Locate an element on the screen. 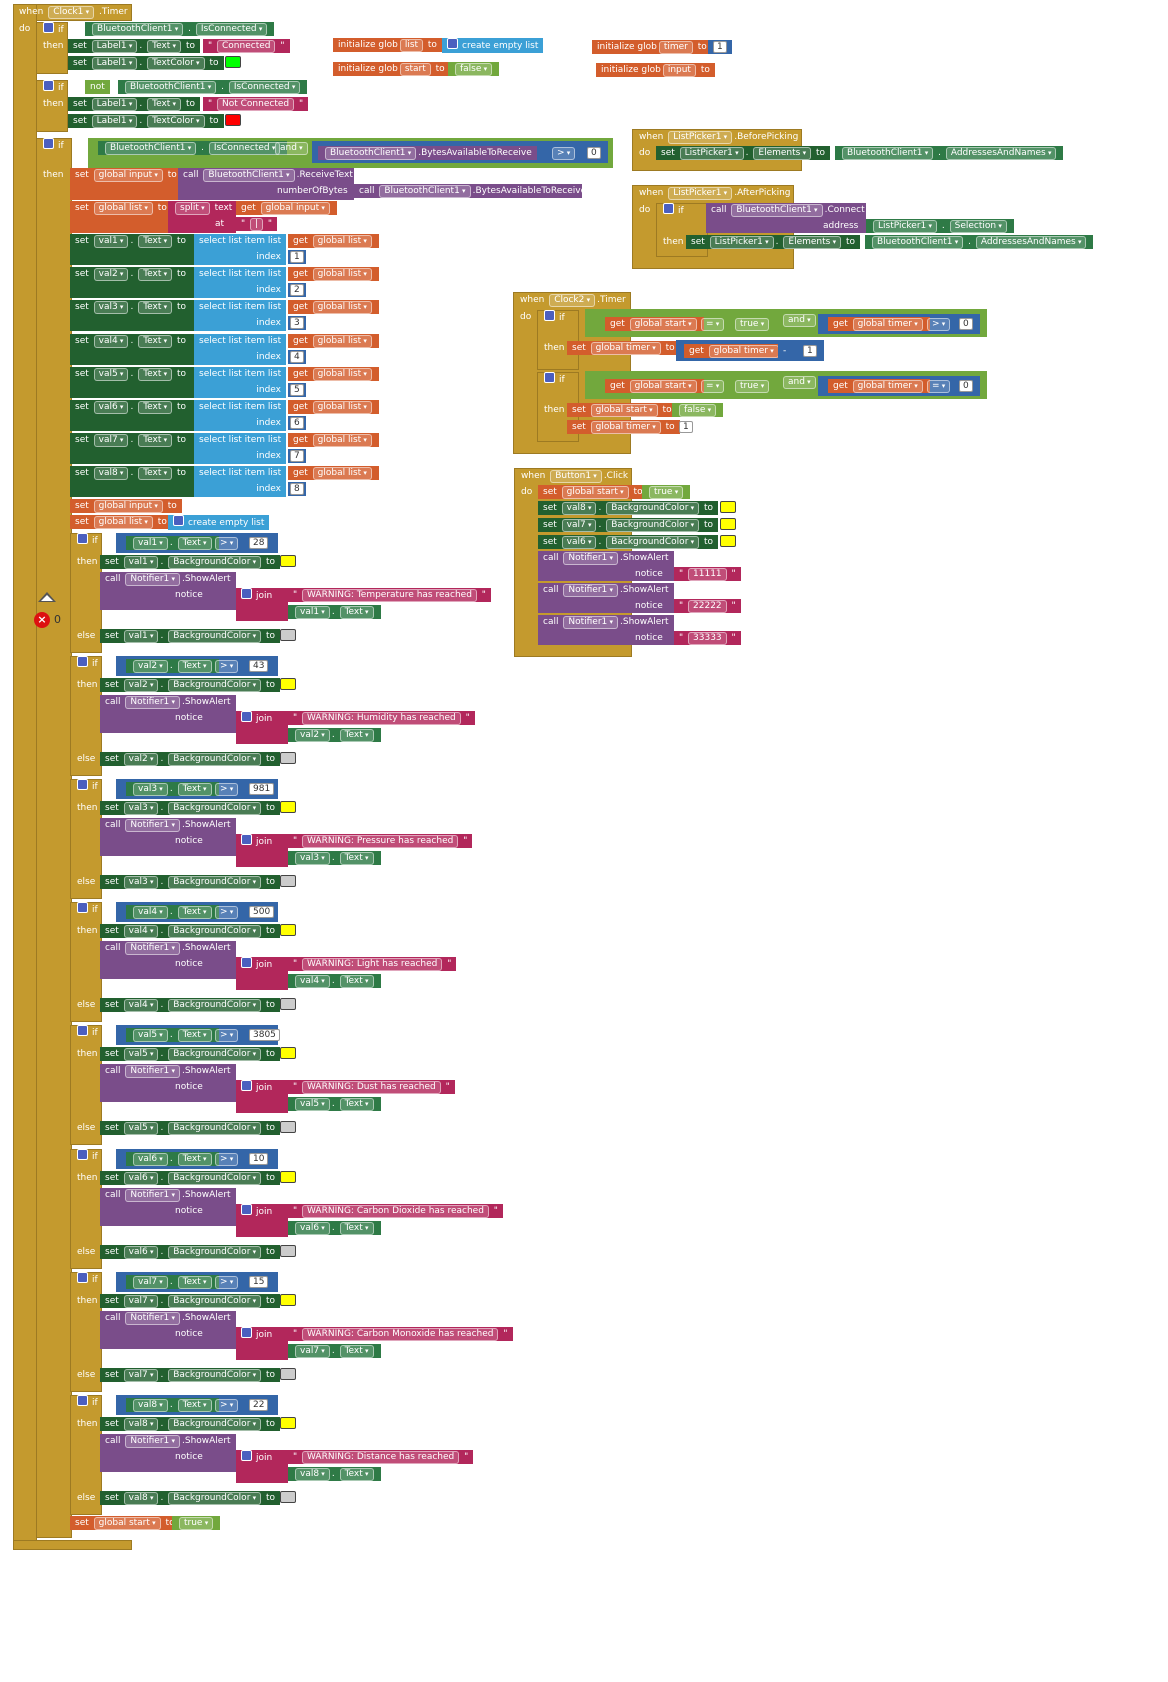  index-number: 2 is located at coordinates (297, 290).